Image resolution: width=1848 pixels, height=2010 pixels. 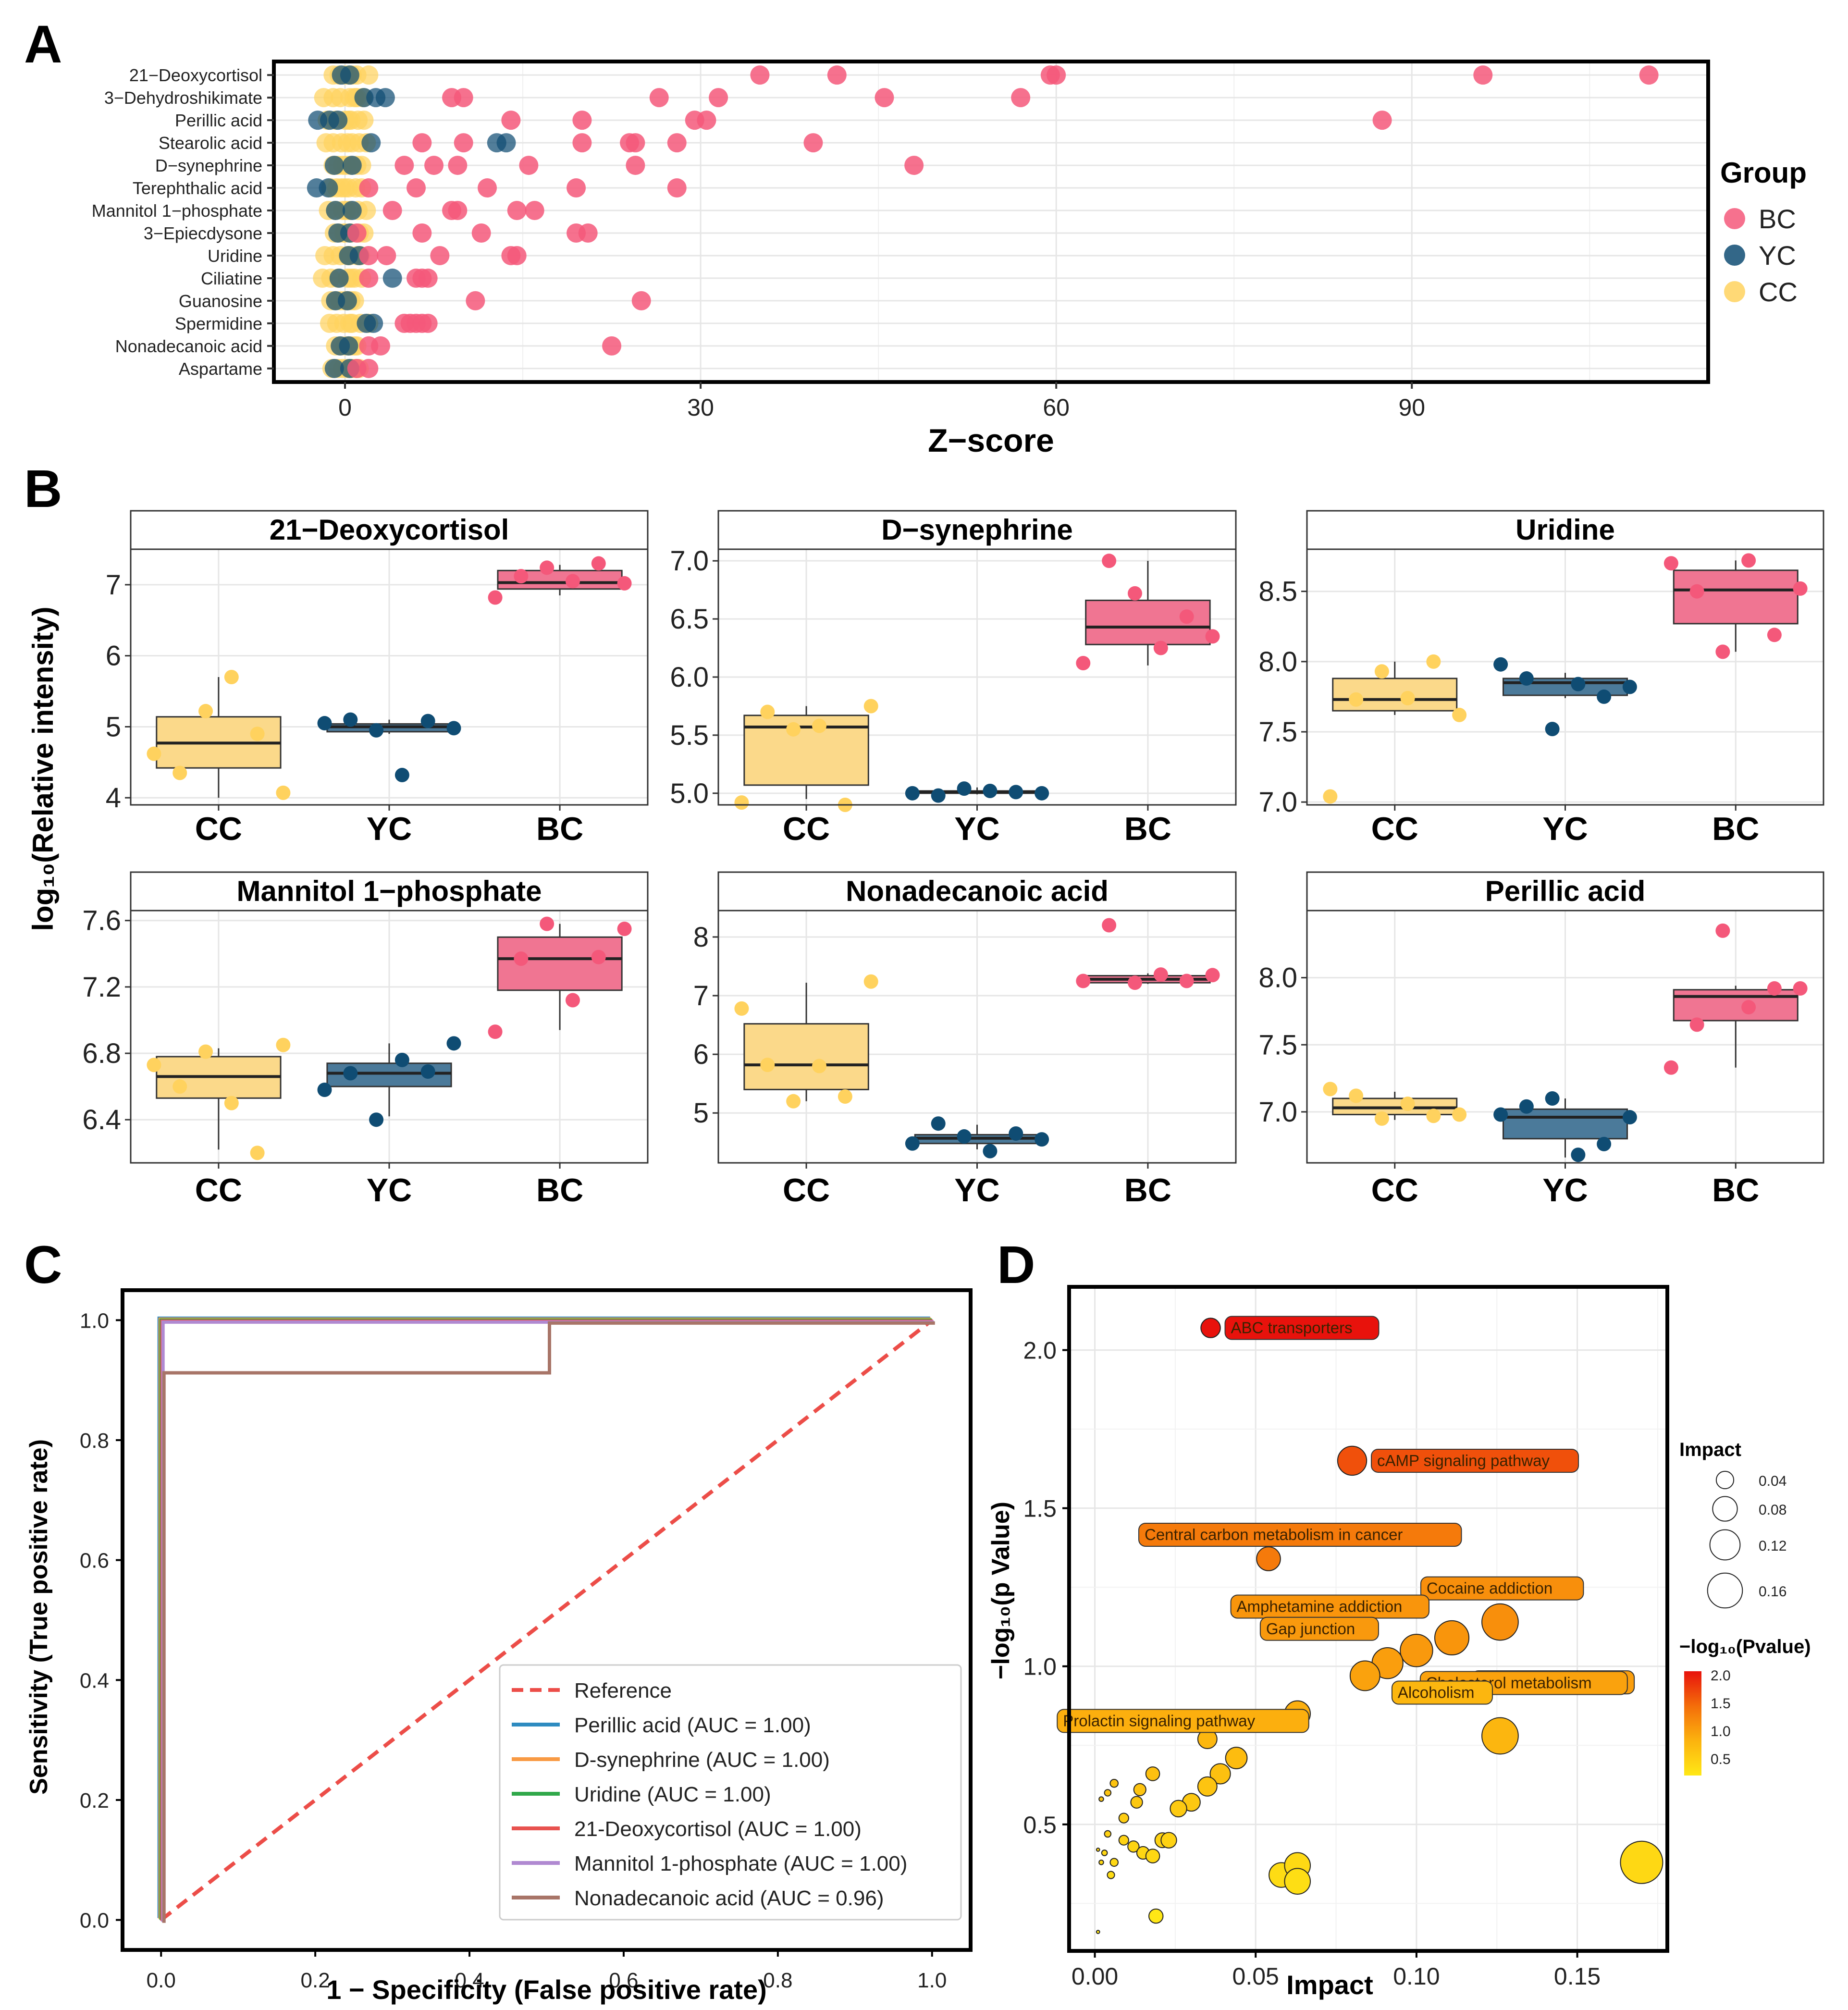 I want to click on y-tick-label: 1.0, so click(x=1040, y=1666).